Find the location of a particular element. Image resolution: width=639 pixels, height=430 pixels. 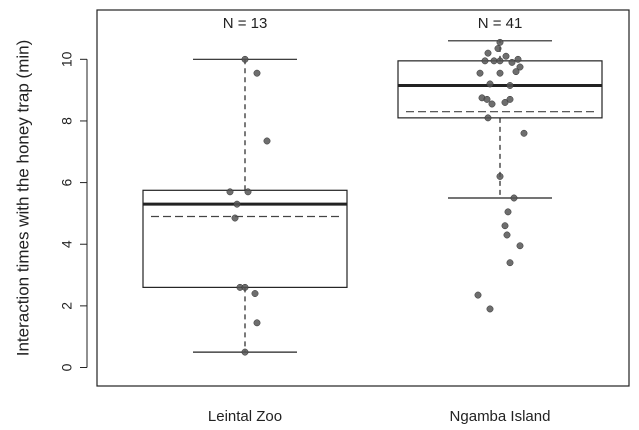

y-tick-label: 6 is located at coordinates (67, 182).